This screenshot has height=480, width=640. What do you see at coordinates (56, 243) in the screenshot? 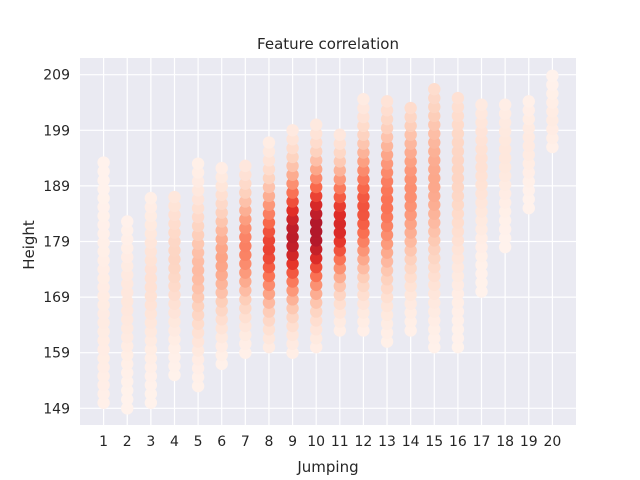
I see `y-tick-label: 179` at bounding box center [56, 243].